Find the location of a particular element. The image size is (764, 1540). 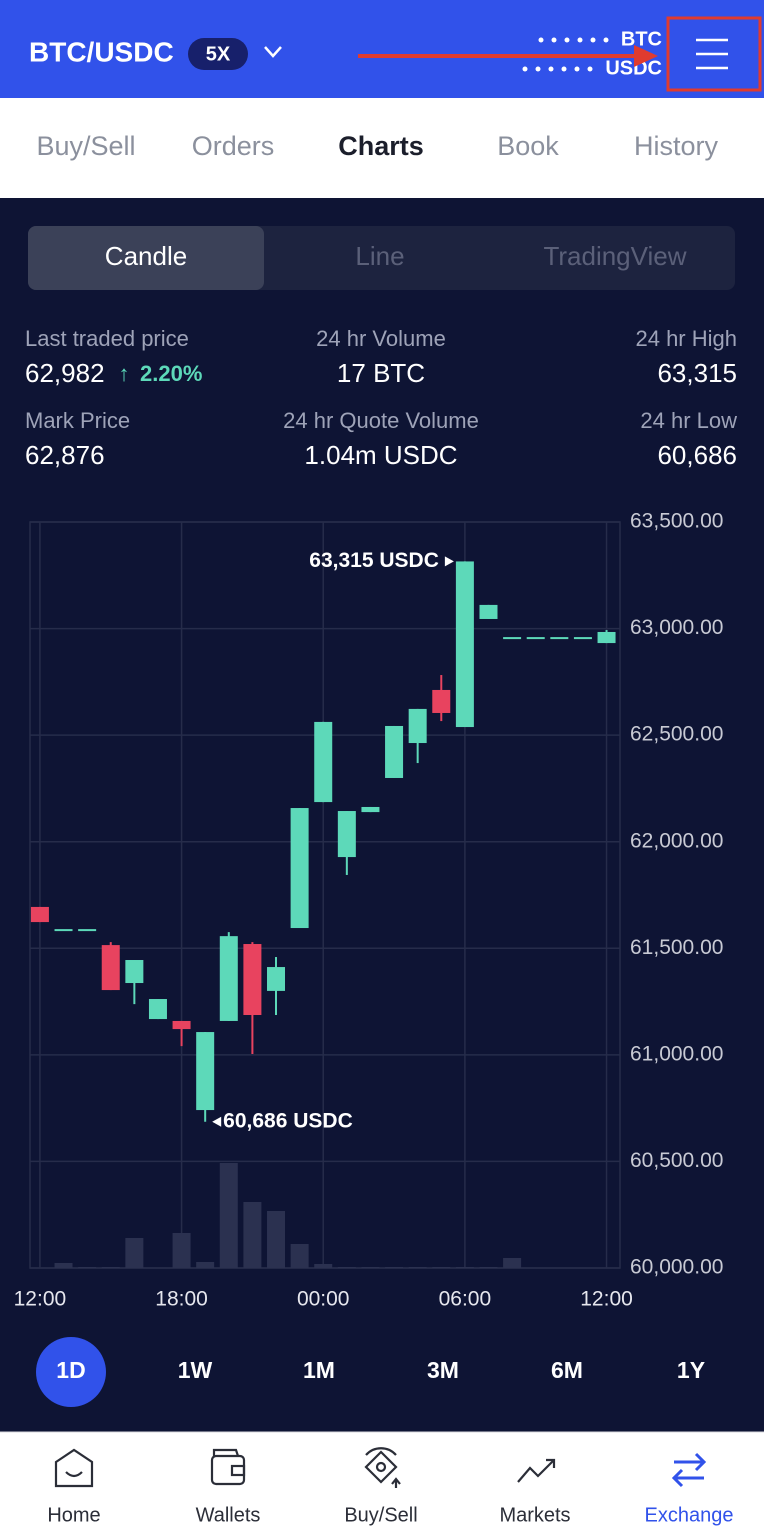

nav-item: Buy/Sell is located at coordinates (380, 1515).